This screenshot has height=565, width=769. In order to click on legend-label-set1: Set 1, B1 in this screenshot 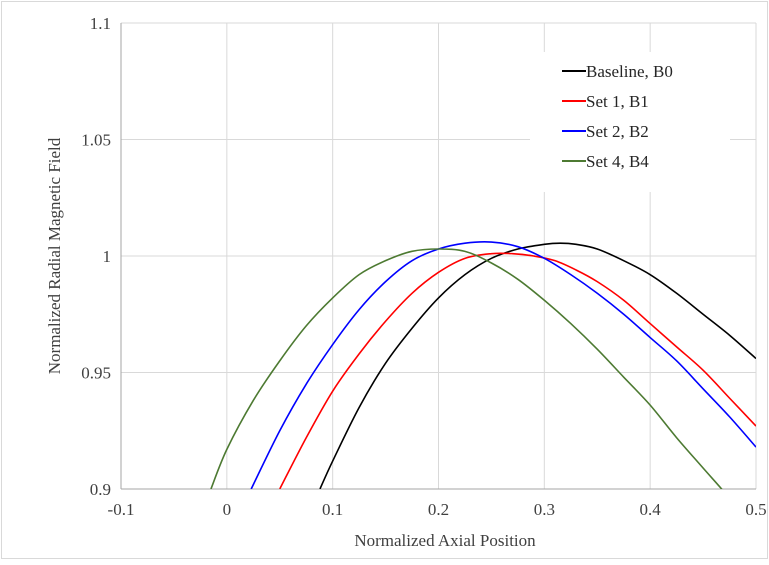, I will do `click(617, 101)`.